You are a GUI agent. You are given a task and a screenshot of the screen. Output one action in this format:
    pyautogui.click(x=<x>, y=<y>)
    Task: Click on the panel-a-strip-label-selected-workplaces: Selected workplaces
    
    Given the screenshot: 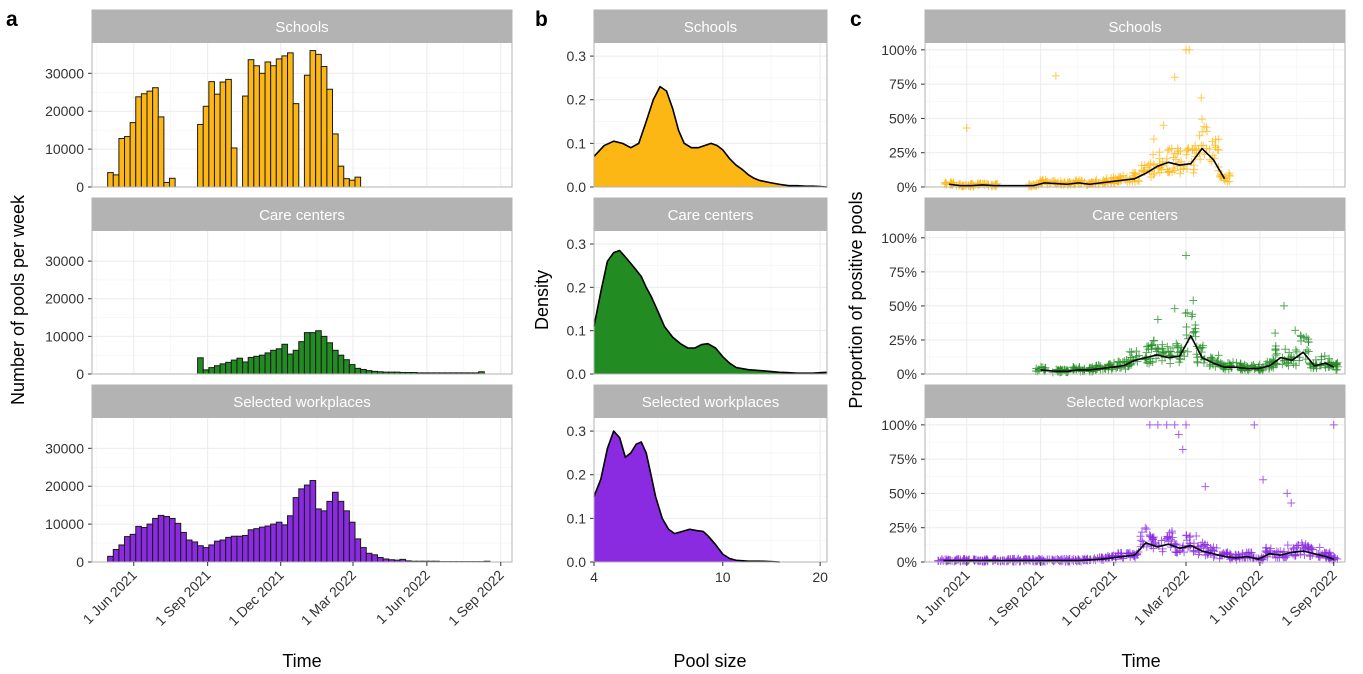 What is the action you would take?
    pyautogui.click(x=302, y=402)
    